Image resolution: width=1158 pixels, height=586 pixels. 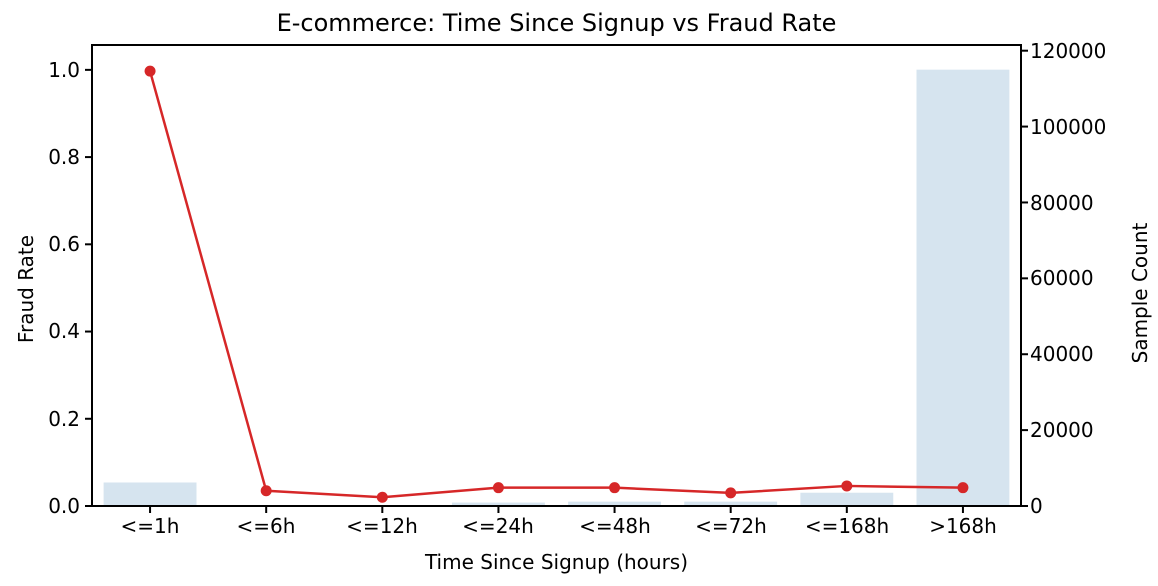 What do you see at coordinates (963, 526) in the screenshot?
I see `x-tick-label: >168h` at bounding box center [963, 526].